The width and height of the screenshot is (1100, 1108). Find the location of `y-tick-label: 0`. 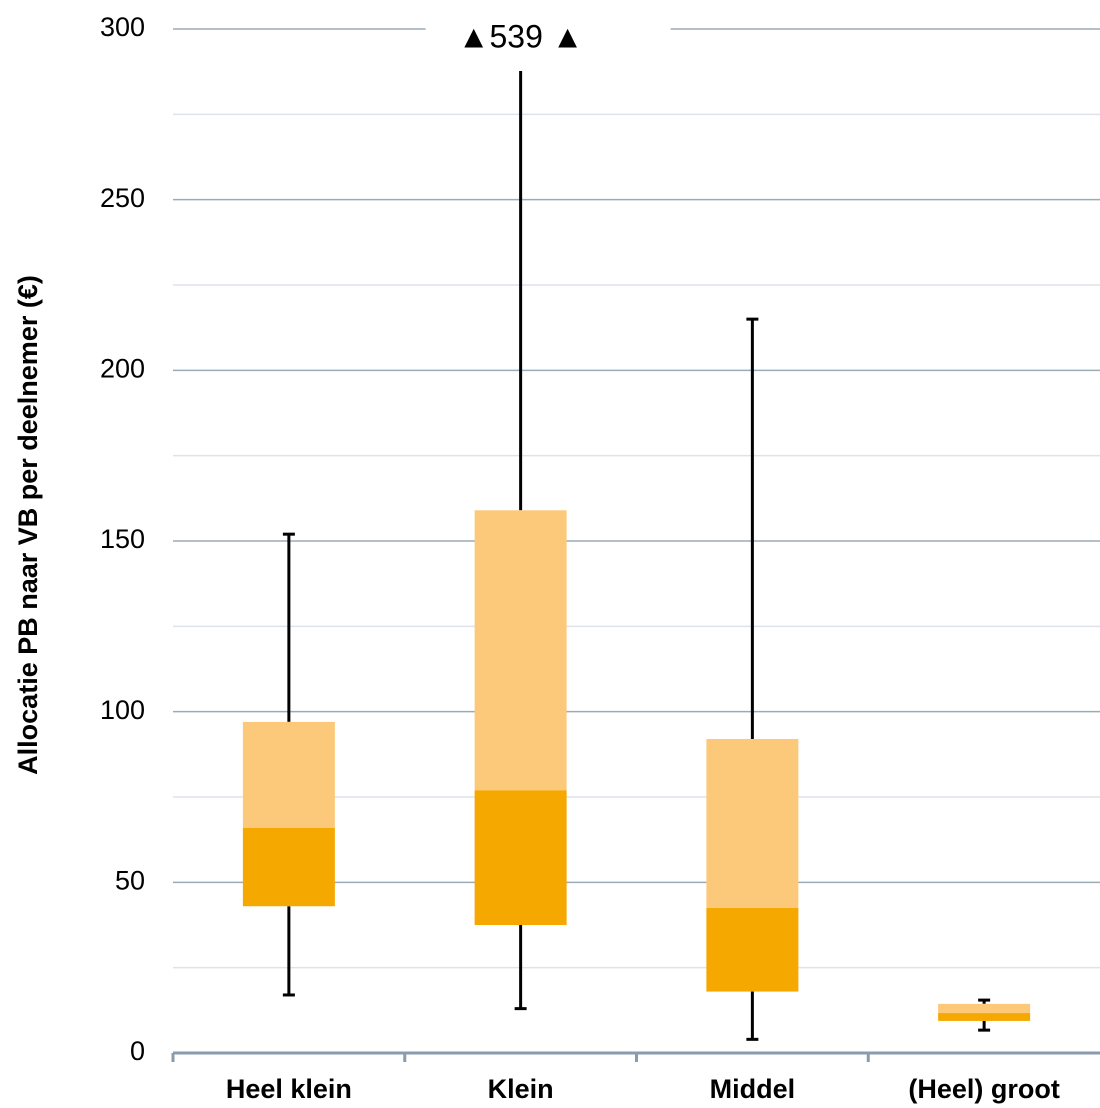

y-tick-label: 0 is located at coordinates (137, 1051).